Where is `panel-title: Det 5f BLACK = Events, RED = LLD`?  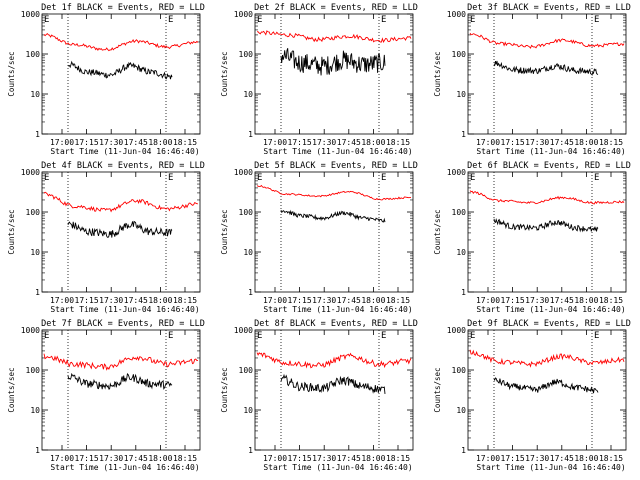
panel-title: Det 5f BLACK = Events, RED = LLD is located at coordinates (336, 166).